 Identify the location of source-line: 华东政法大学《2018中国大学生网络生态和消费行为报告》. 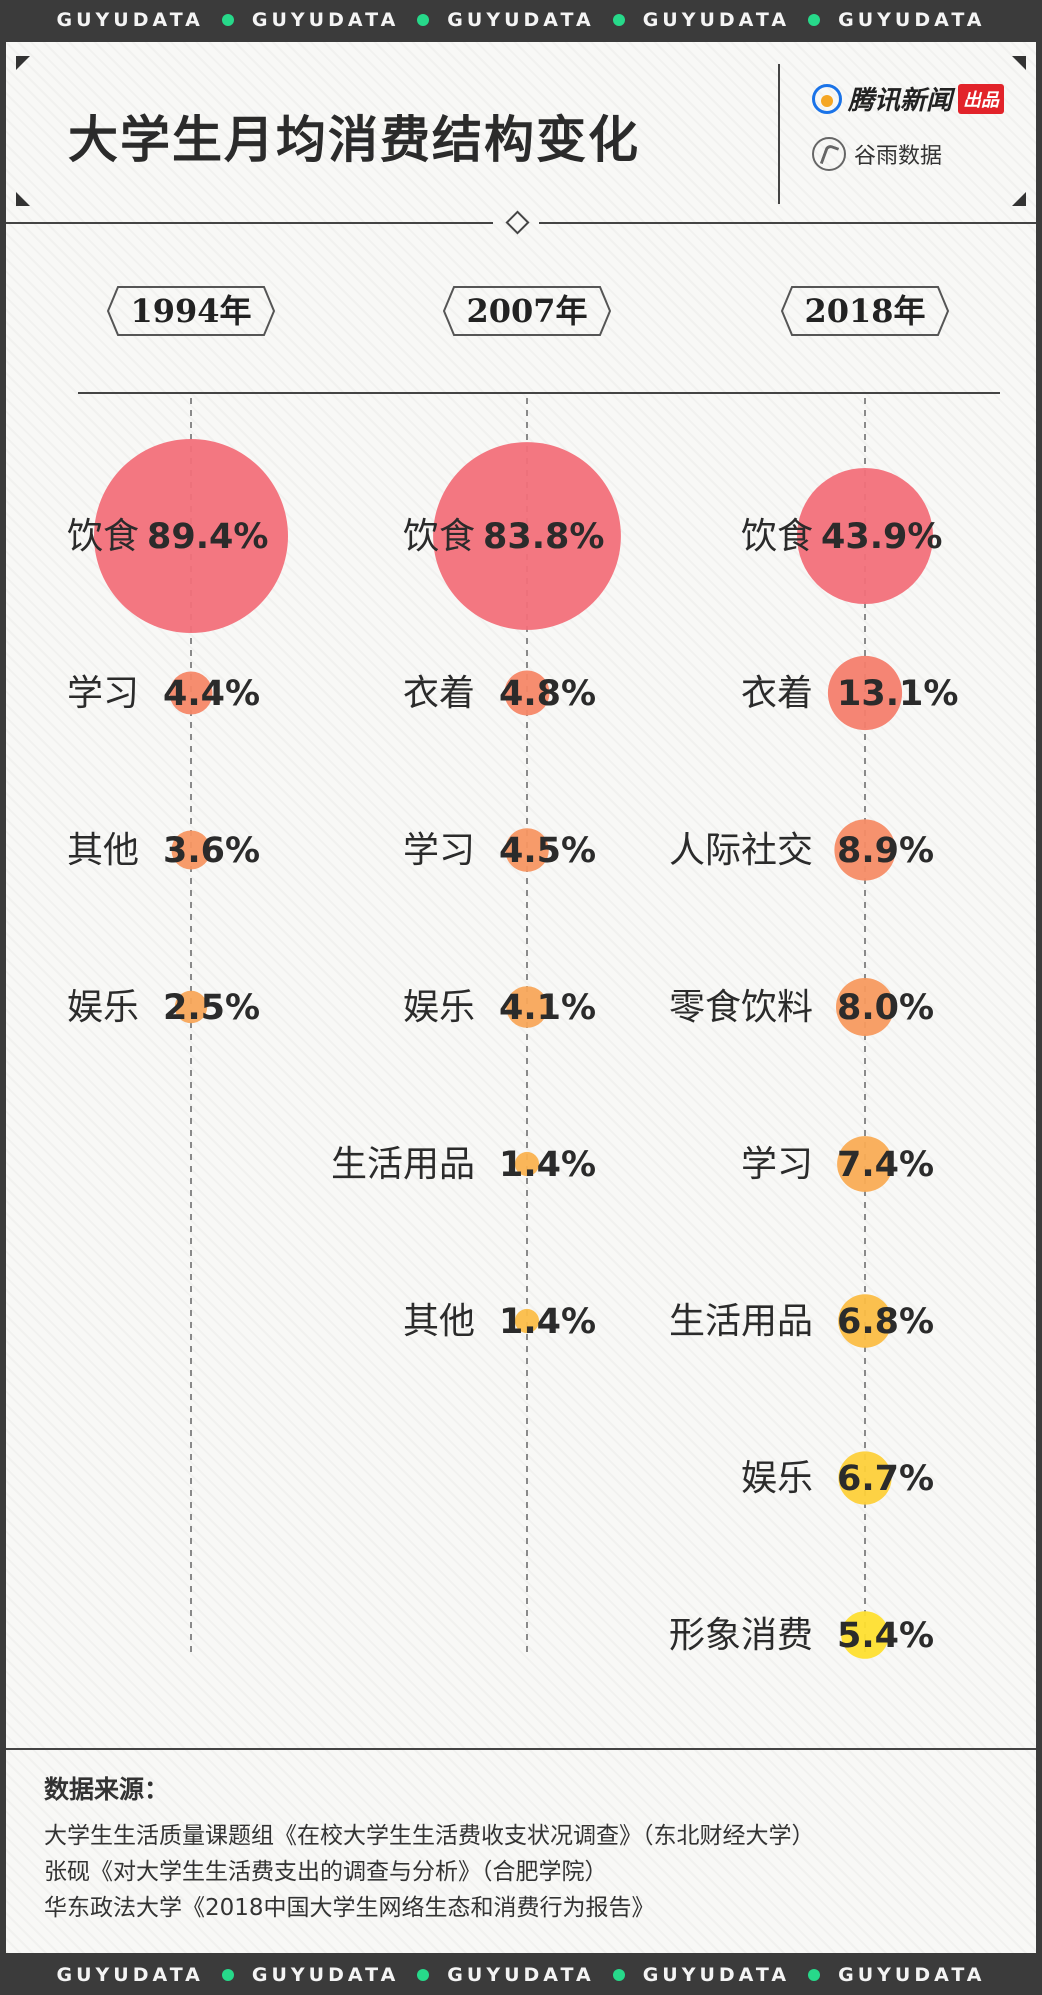
(349, 1908).